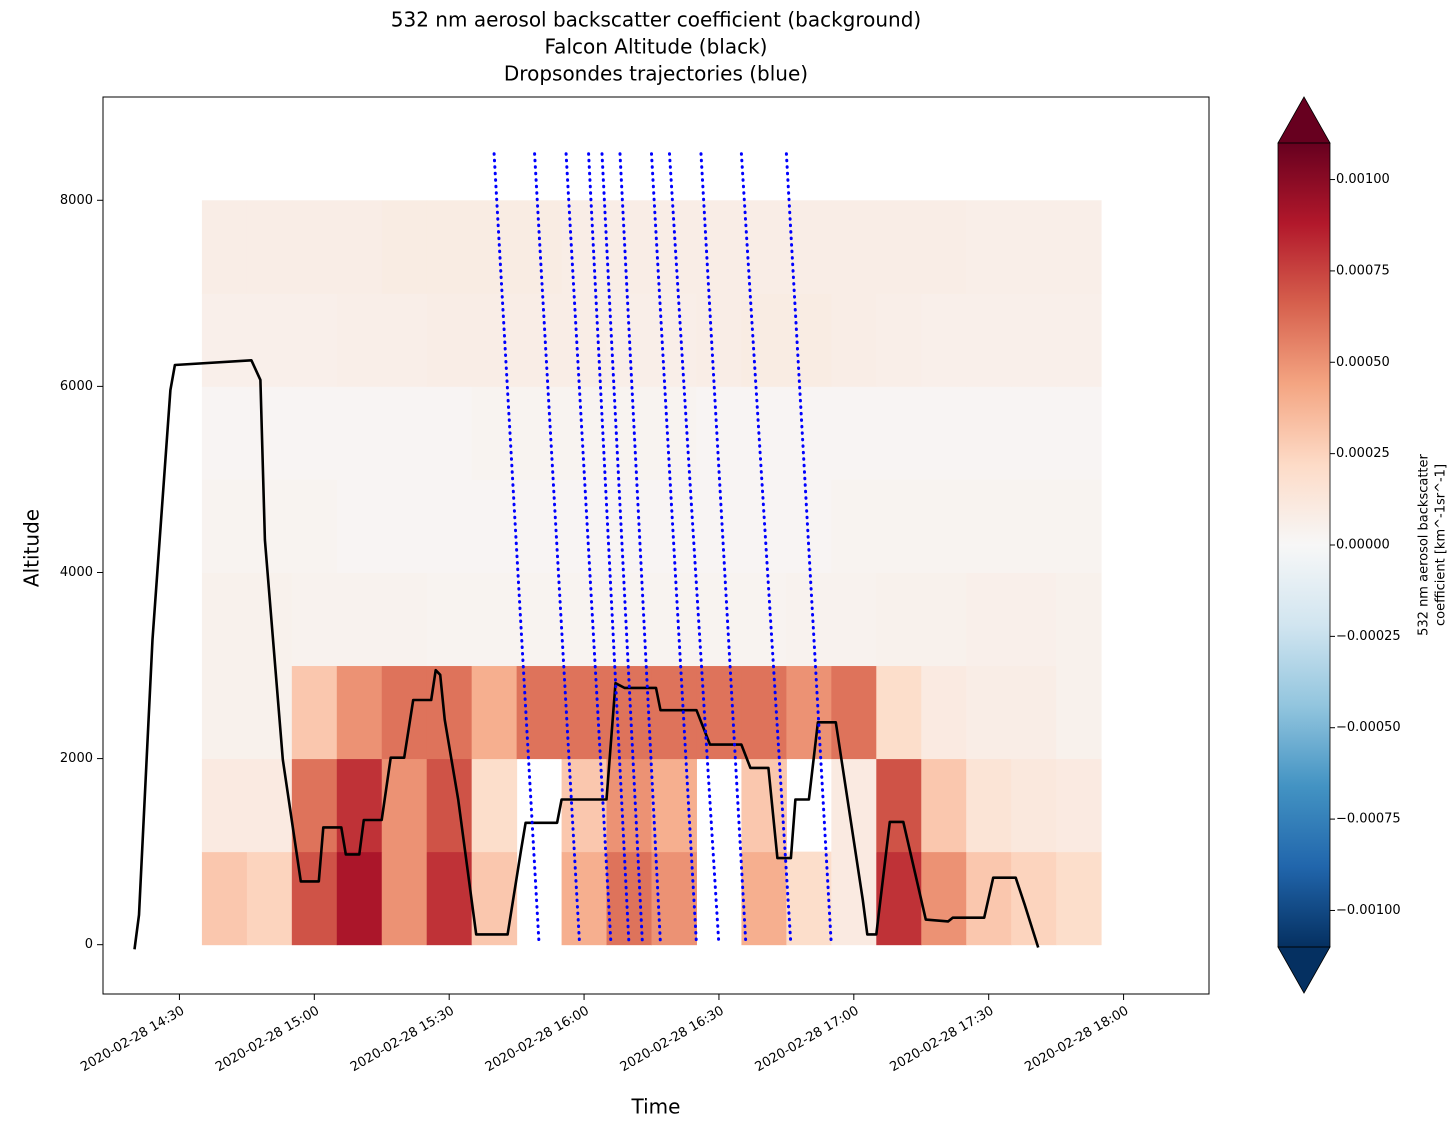 This screenshot has height=1121, width=1454. What do you see at coordinates (1368, 636) in the screenshot?
I see `colorbar-tick-label: −0.00025` at bounding box center [1368, 636].